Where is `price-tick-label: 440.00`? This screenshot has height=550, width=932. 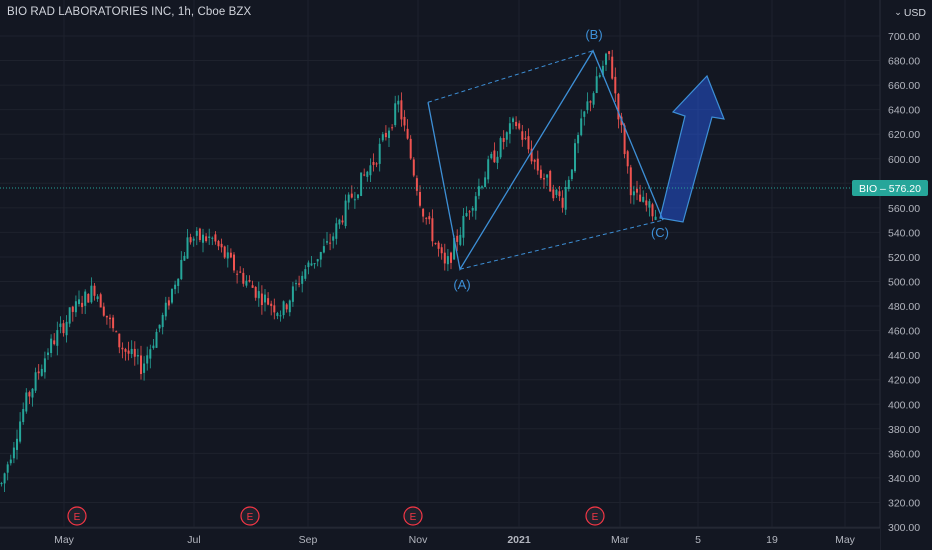 price-tick-label: 440.00 is located at coordinates (904, 356).